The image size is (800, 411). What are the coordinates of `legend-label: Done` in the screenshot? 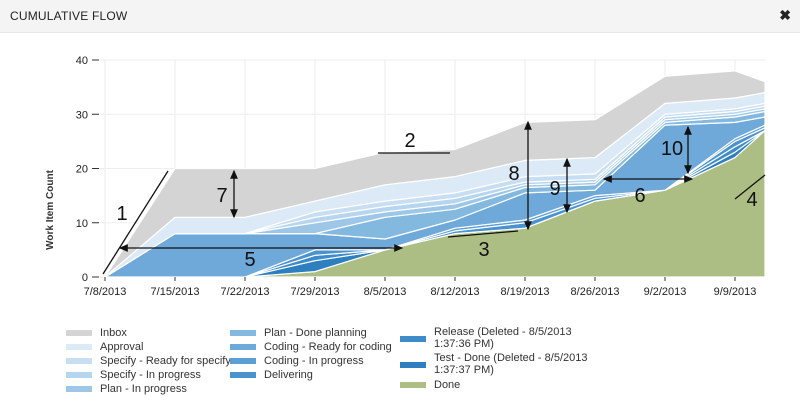 It's located at (447, 385).